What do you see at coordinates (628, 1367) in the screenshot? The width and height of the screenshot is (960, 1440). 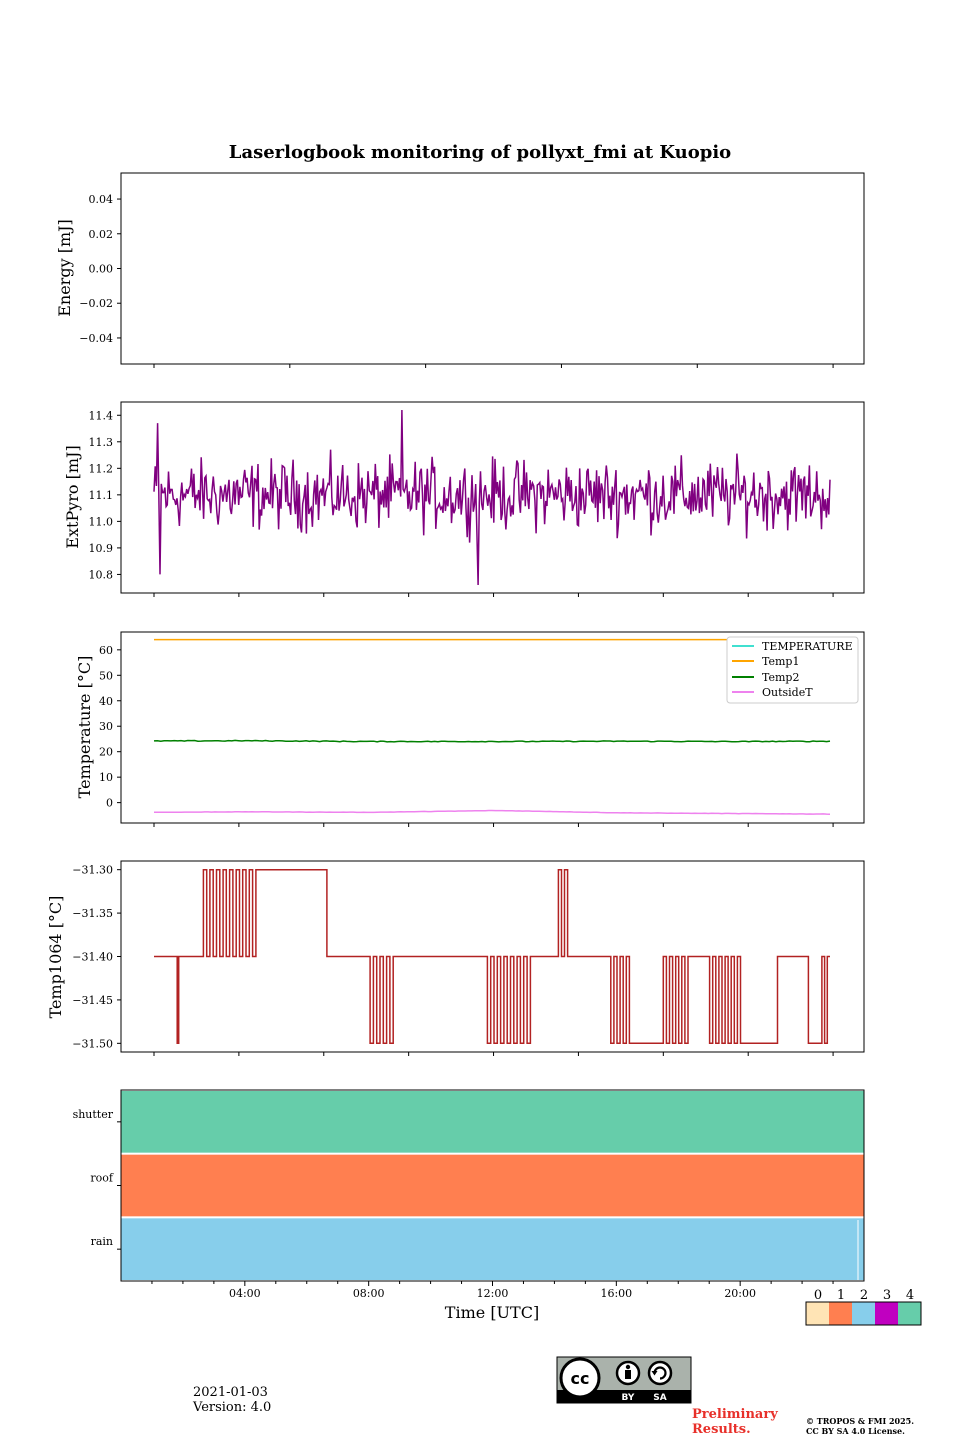 I see `by-person-head` at bounding box center [628, 1367].